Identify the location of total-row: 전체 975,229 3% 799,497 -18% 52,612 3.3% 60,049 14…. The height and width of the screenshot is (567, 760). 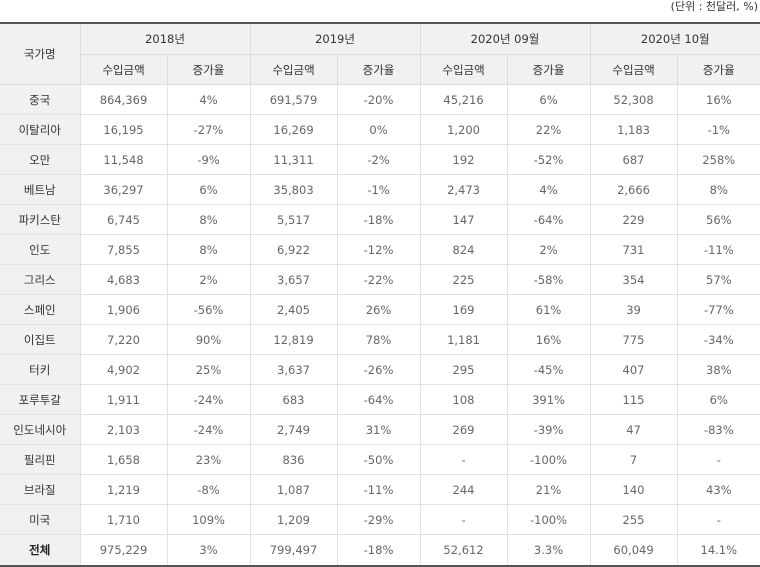
(380, 550).